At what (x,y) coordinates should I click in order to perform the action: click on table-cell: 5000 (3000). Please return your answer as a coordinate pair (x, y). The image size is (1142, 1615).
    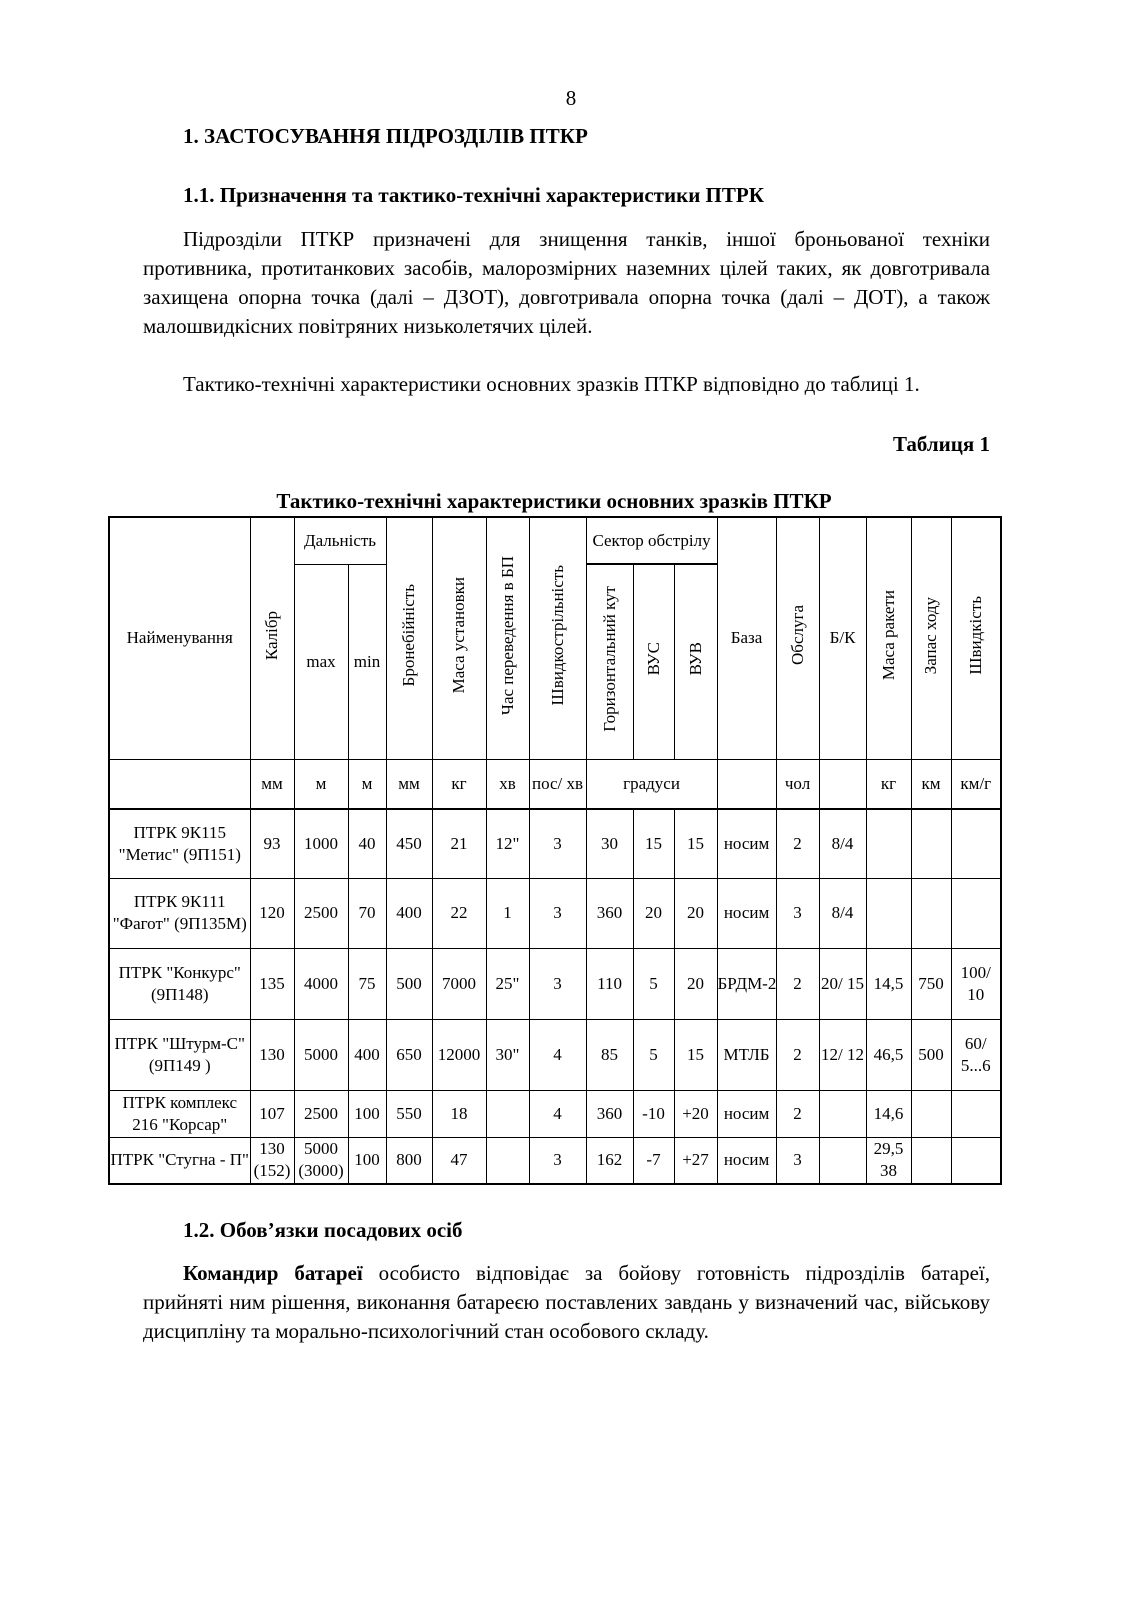
    Looking at the image, I should click on (321, 1160).